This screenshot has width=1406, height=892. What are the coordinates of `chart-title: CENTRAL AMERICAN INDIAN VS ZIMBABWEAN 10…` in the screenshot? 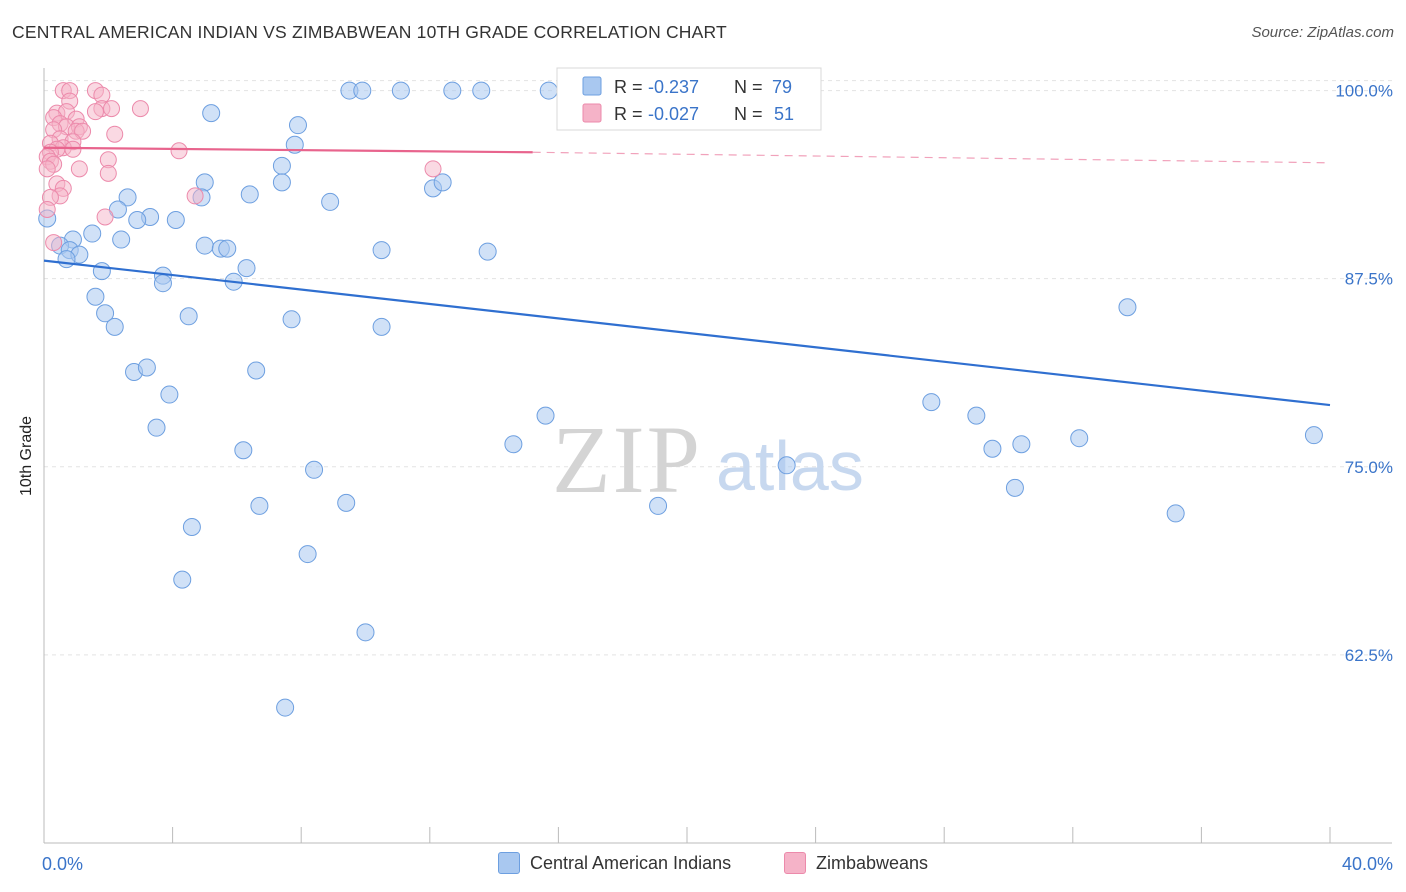 It's located at (369, 32).